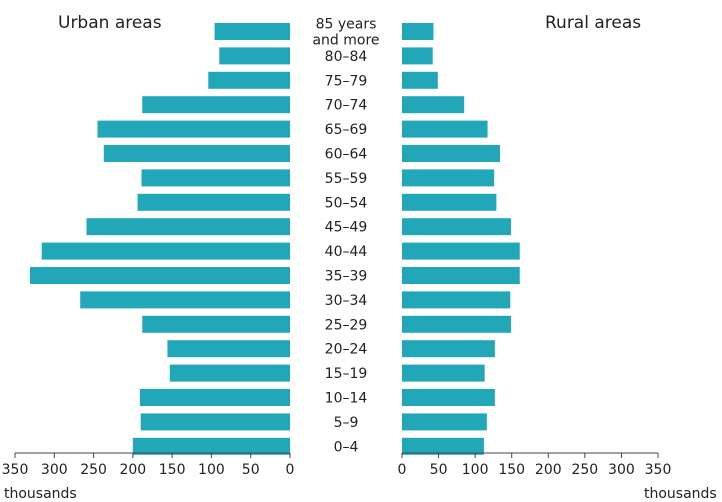 This screenshot has height=502, width=722. I want to click on urban-axis-tick-label: 100, so click(211, 470).